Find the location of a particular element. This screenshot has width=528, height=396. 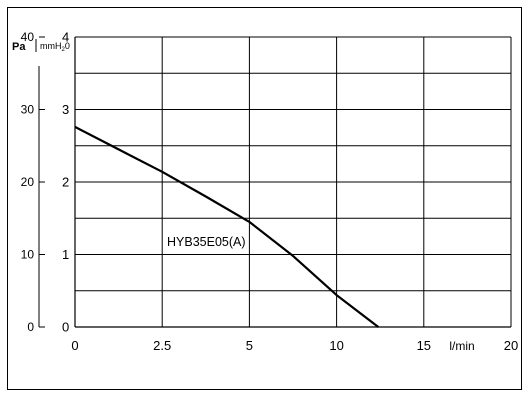

mmh2o-unit-subscript: 2 is located at coordinates (64, 50).